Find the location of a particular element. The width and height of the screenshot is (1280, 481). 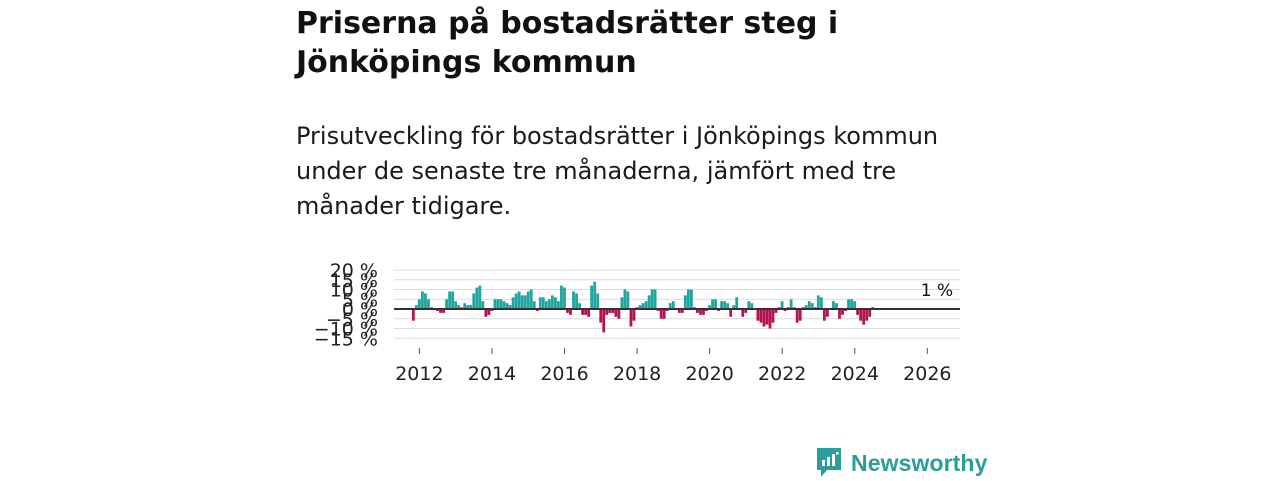

y-tick-label: 5 % is located at coordinates (360, 300).